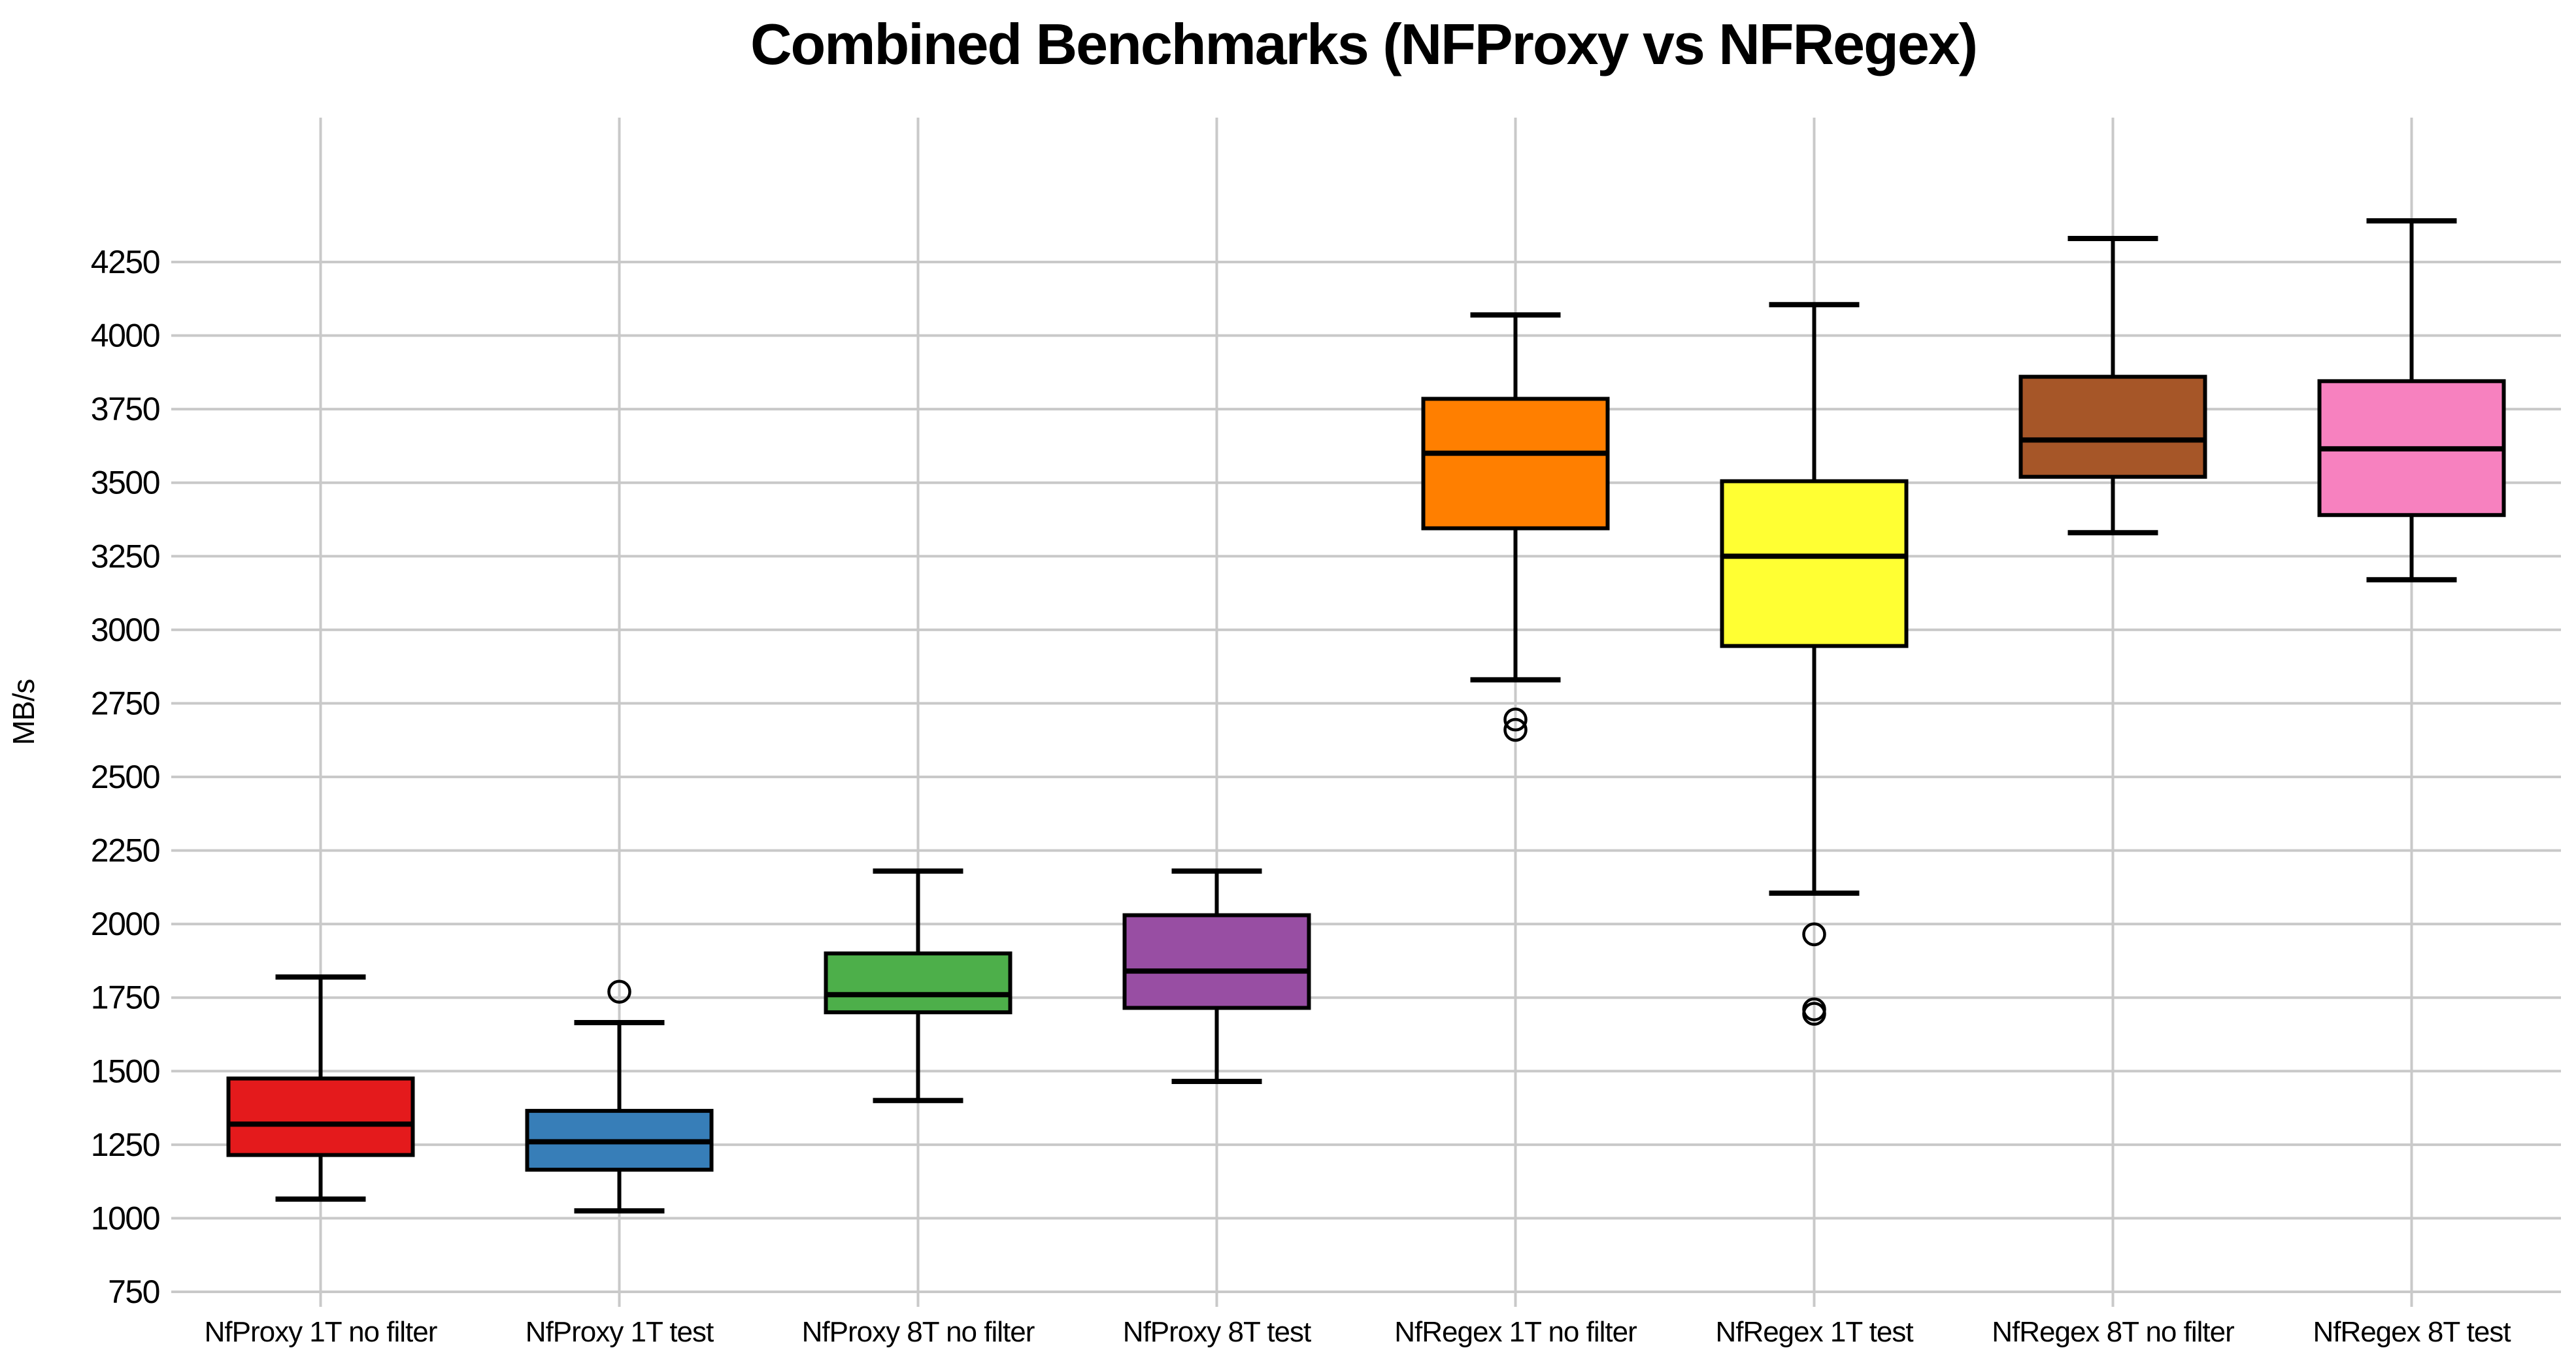 This screenshot has width=2576, height=1365. Describe the element at coordinates (2113, 1332) in the screenshot. I see `x-tick-label: NfRegex 8T no filter` at that location.